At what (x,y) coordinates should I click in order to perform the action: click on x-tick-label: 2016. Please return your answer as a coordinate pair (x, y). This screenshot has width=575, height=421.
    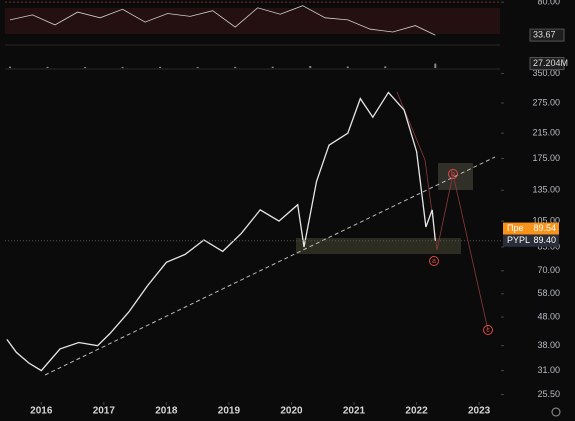
    Looking at the image, I should click on (41, 411).